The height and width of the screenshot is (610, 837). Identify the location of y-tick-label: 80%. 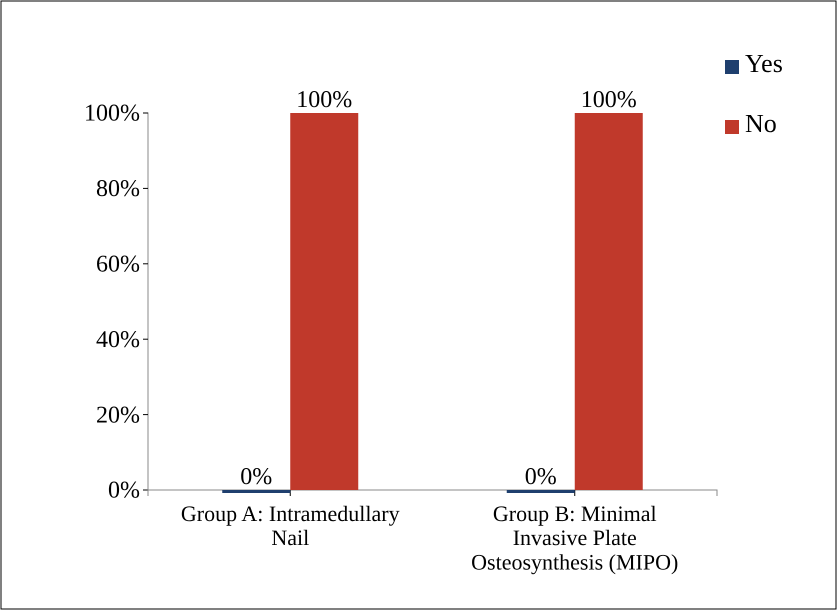
(118, 189).